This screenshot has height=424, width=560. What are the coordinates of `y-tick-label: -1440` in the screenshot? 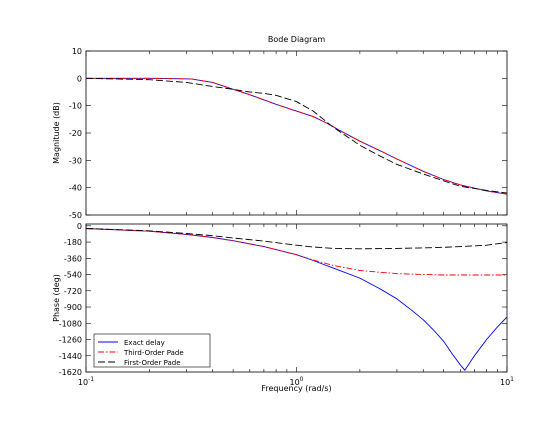 It's located at (70, 356).